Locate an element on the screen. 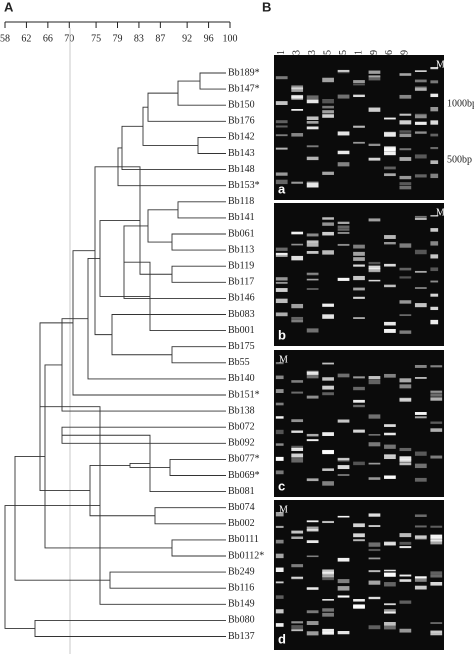 This screenshot has width=474, height=654. leaf-label: Bb061 is located at coordinates (241, 233).